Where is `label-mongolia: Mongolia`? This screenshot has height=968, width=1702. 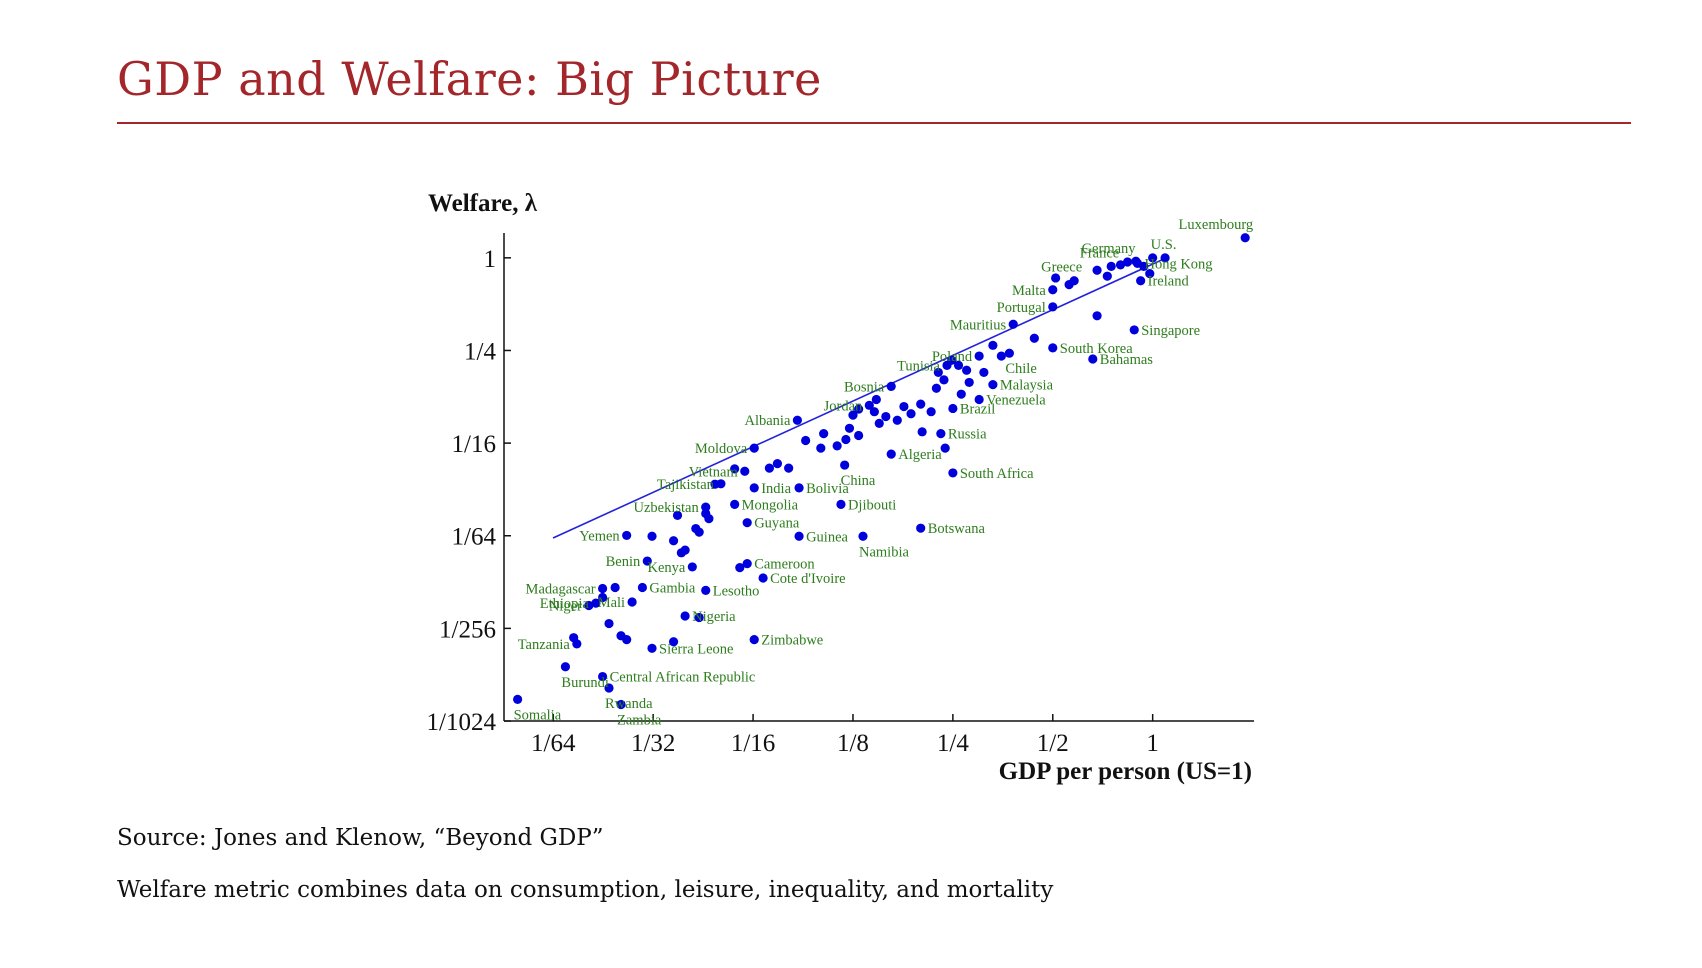 label-mongolia: Mongolia is located at coordinates (770, 505).